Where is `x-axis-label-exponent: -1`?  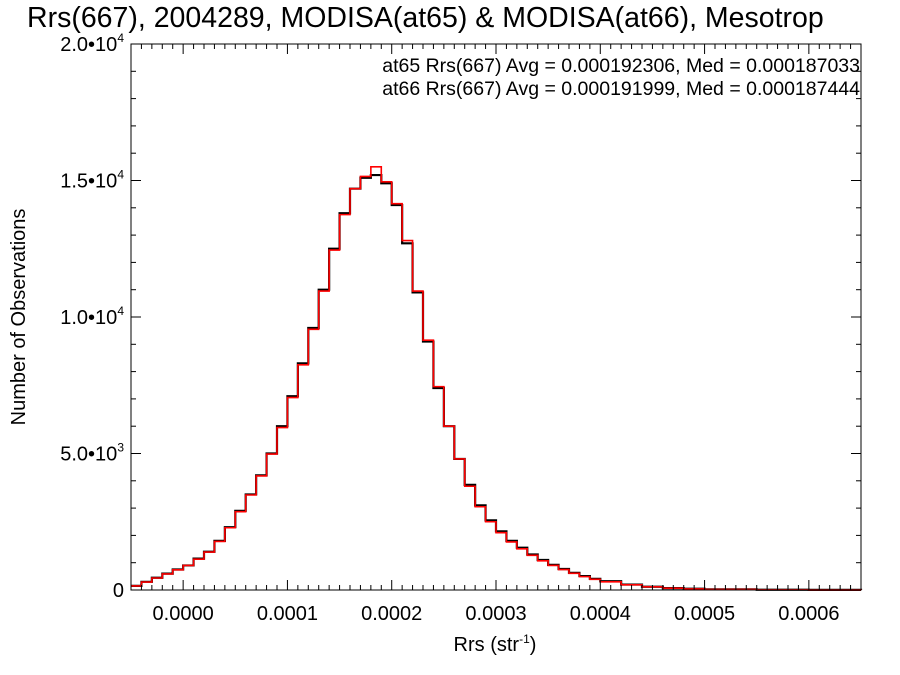 x-axis-label-exponent: -1 is located at coordinates (524, 639).